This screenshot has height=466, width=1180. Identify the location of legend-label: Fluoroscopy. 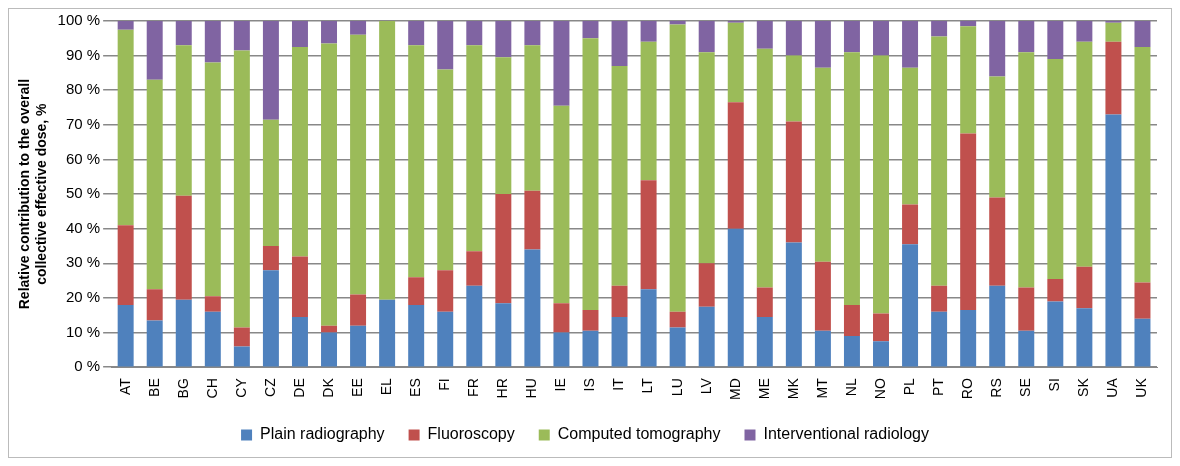
(471, 434).